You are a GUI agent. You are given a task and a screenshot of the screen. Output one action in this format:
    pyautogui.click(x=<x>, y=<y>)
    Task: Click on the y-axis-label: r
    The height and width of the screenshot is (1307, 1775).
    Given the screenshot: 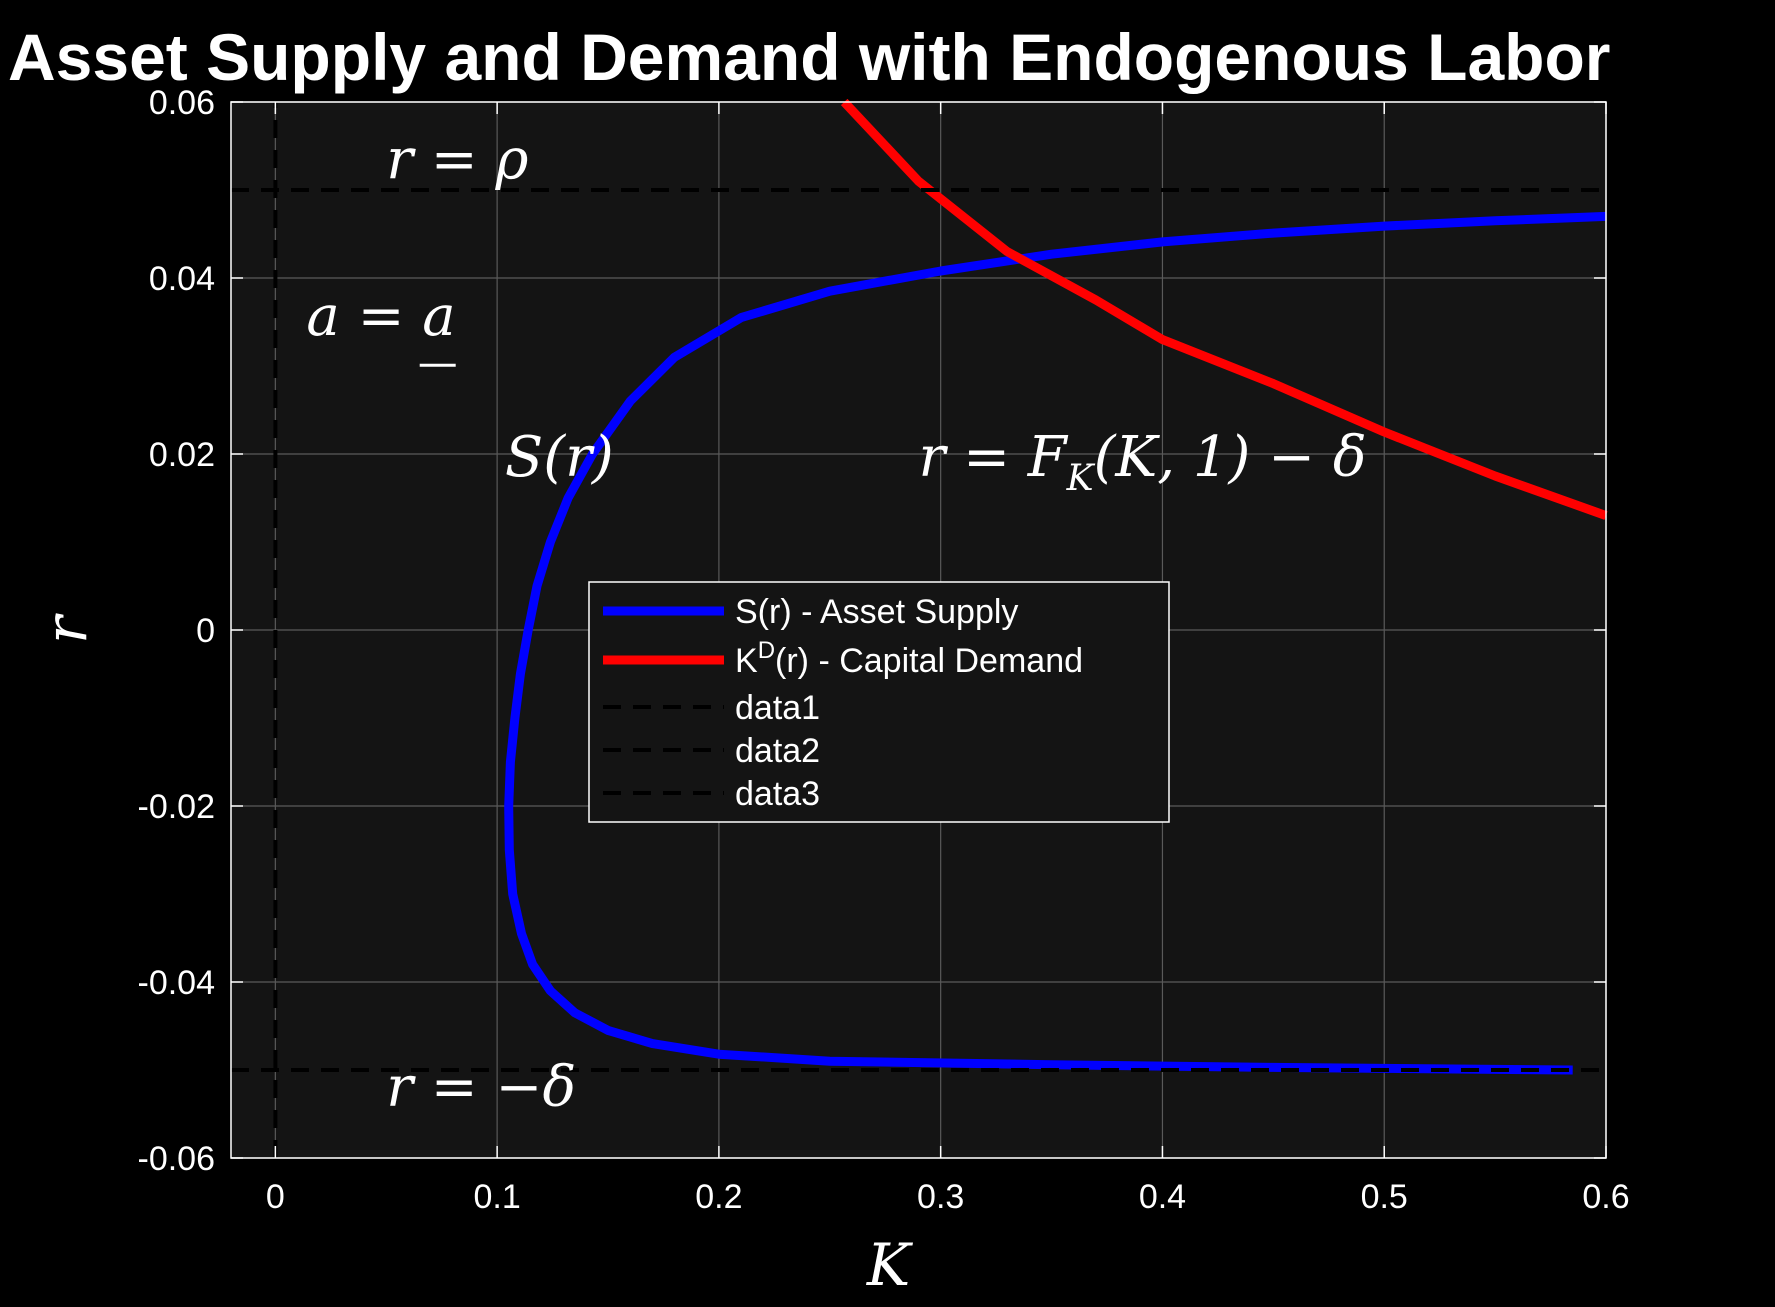 What is the action you would take?
    pyautogui.click(x=66, y=628)
    